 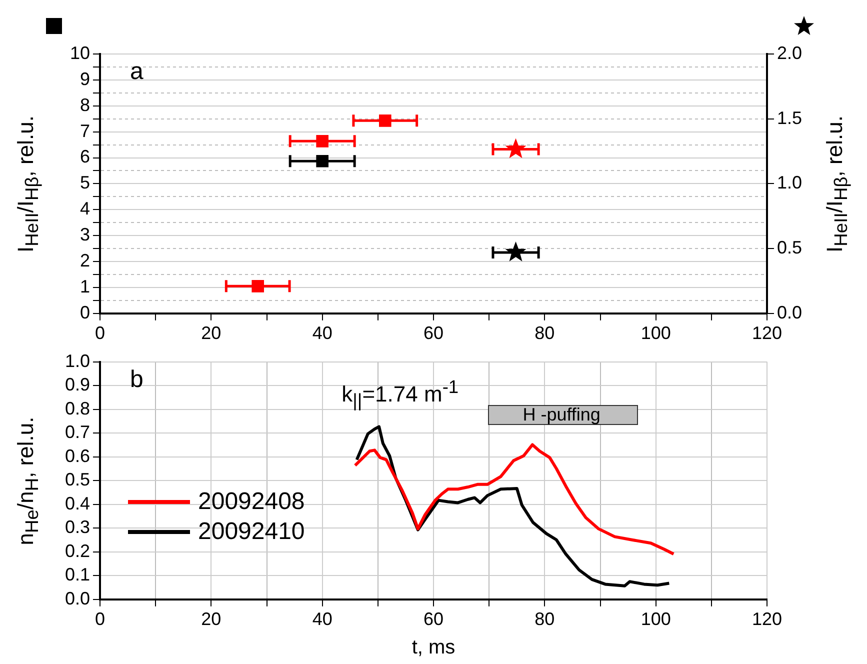 I want to click on y-tick-label: 0.5, so click(x=77, y=480).